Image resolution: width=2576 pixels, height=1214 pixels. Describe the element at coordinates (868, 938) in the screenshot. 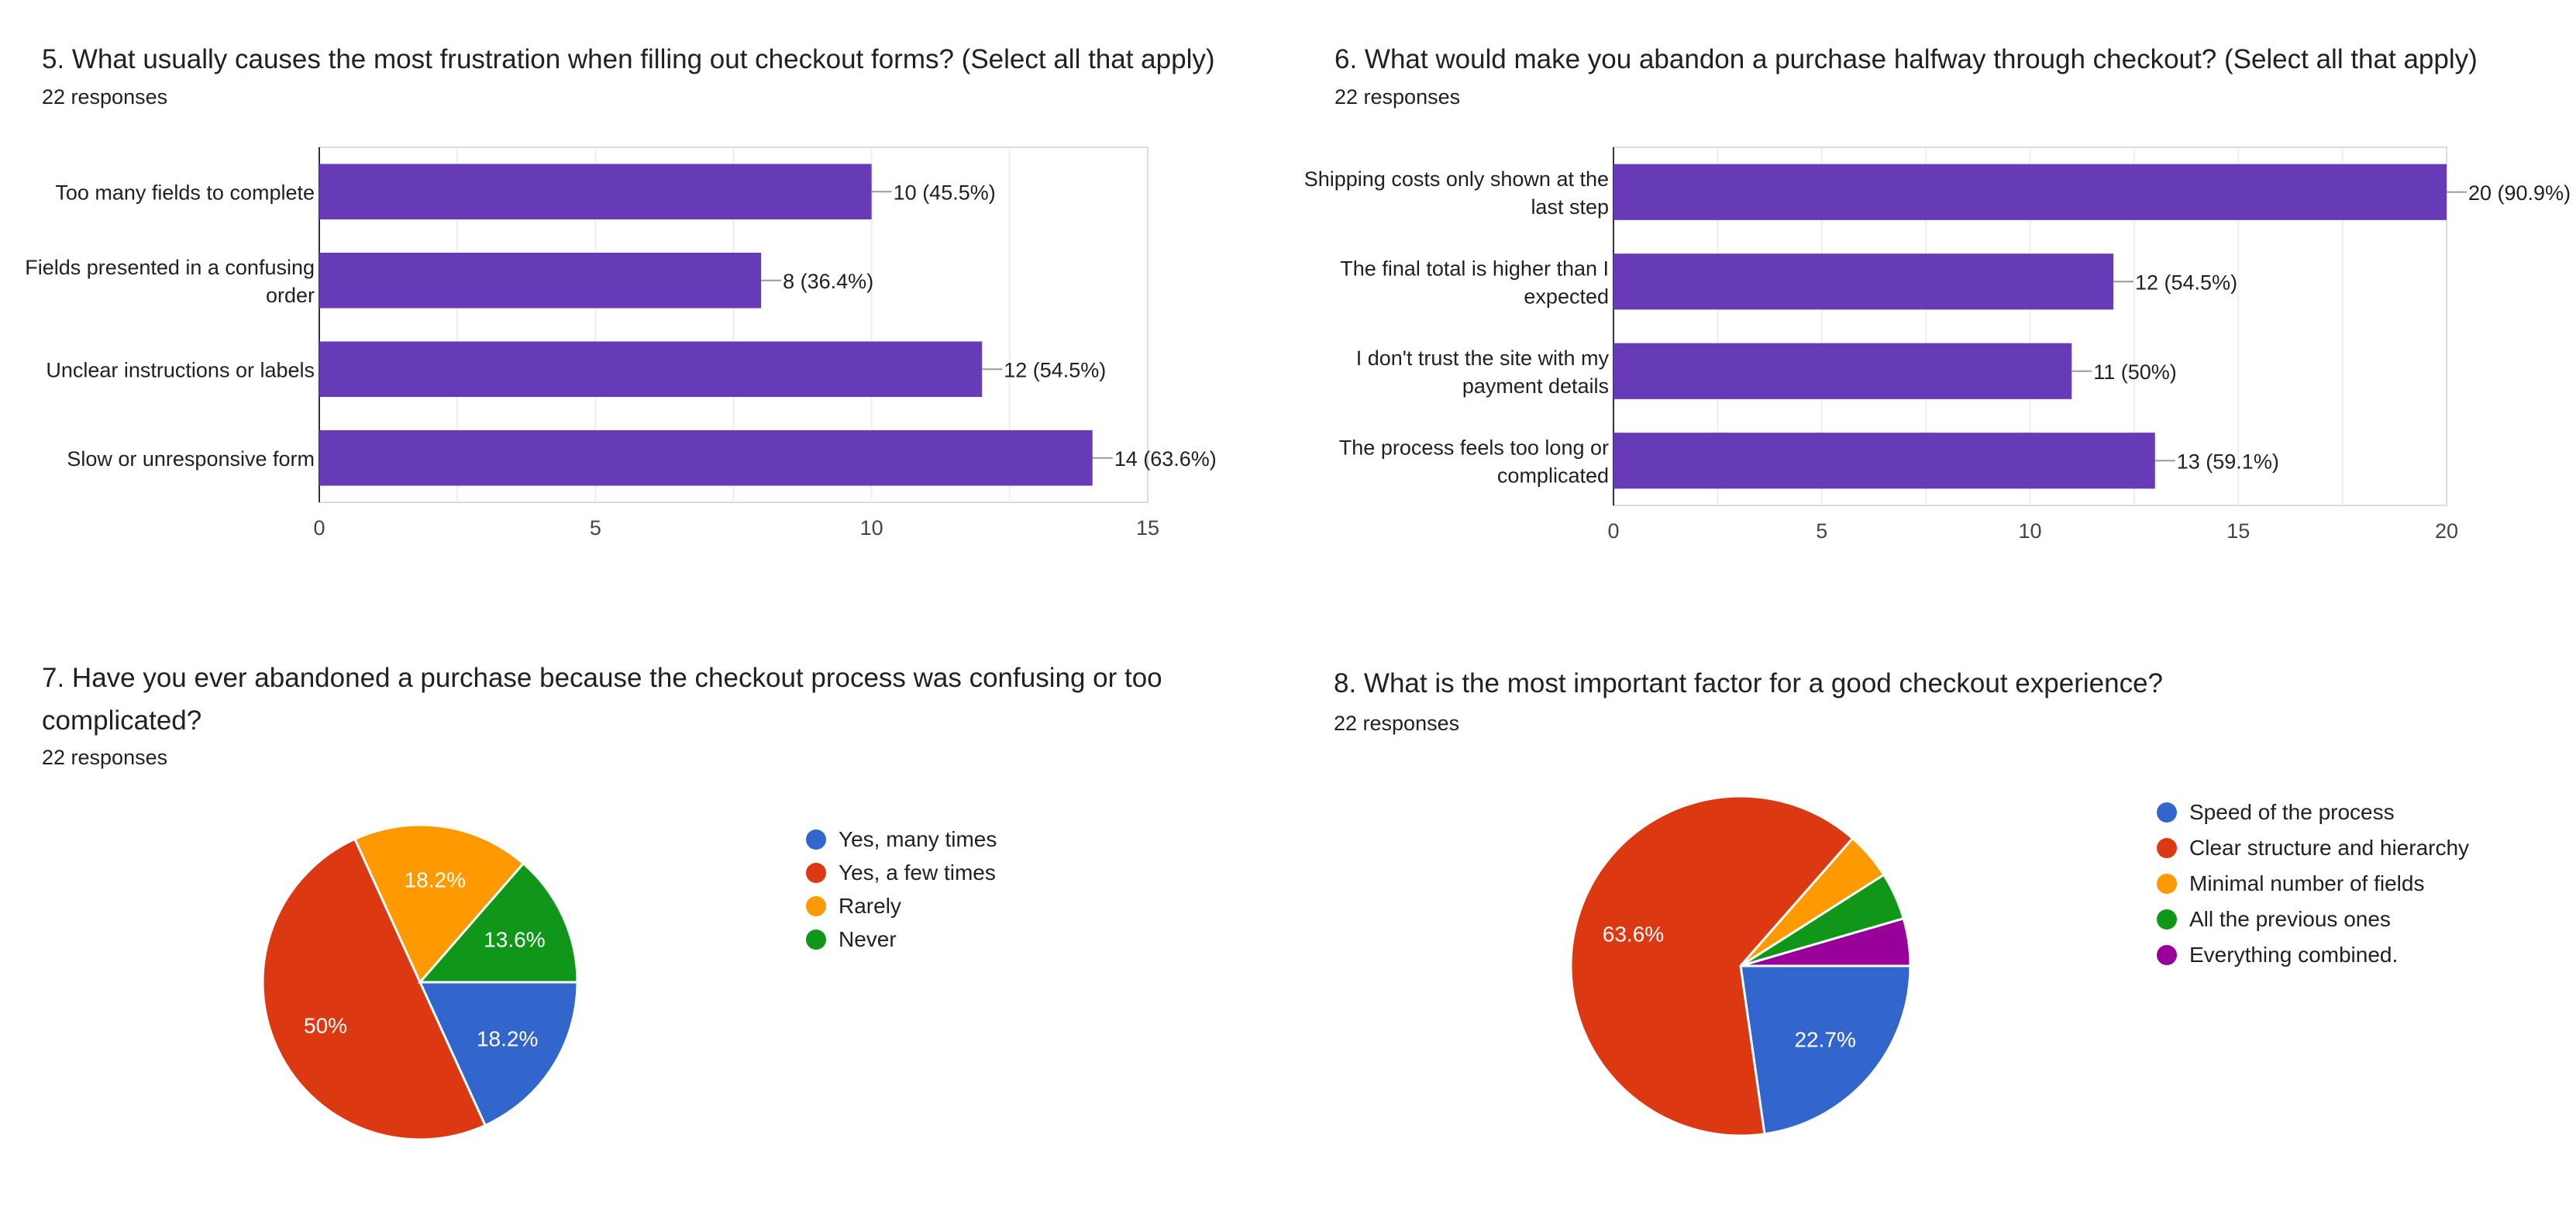

I see `legend-label: Never` at that location.